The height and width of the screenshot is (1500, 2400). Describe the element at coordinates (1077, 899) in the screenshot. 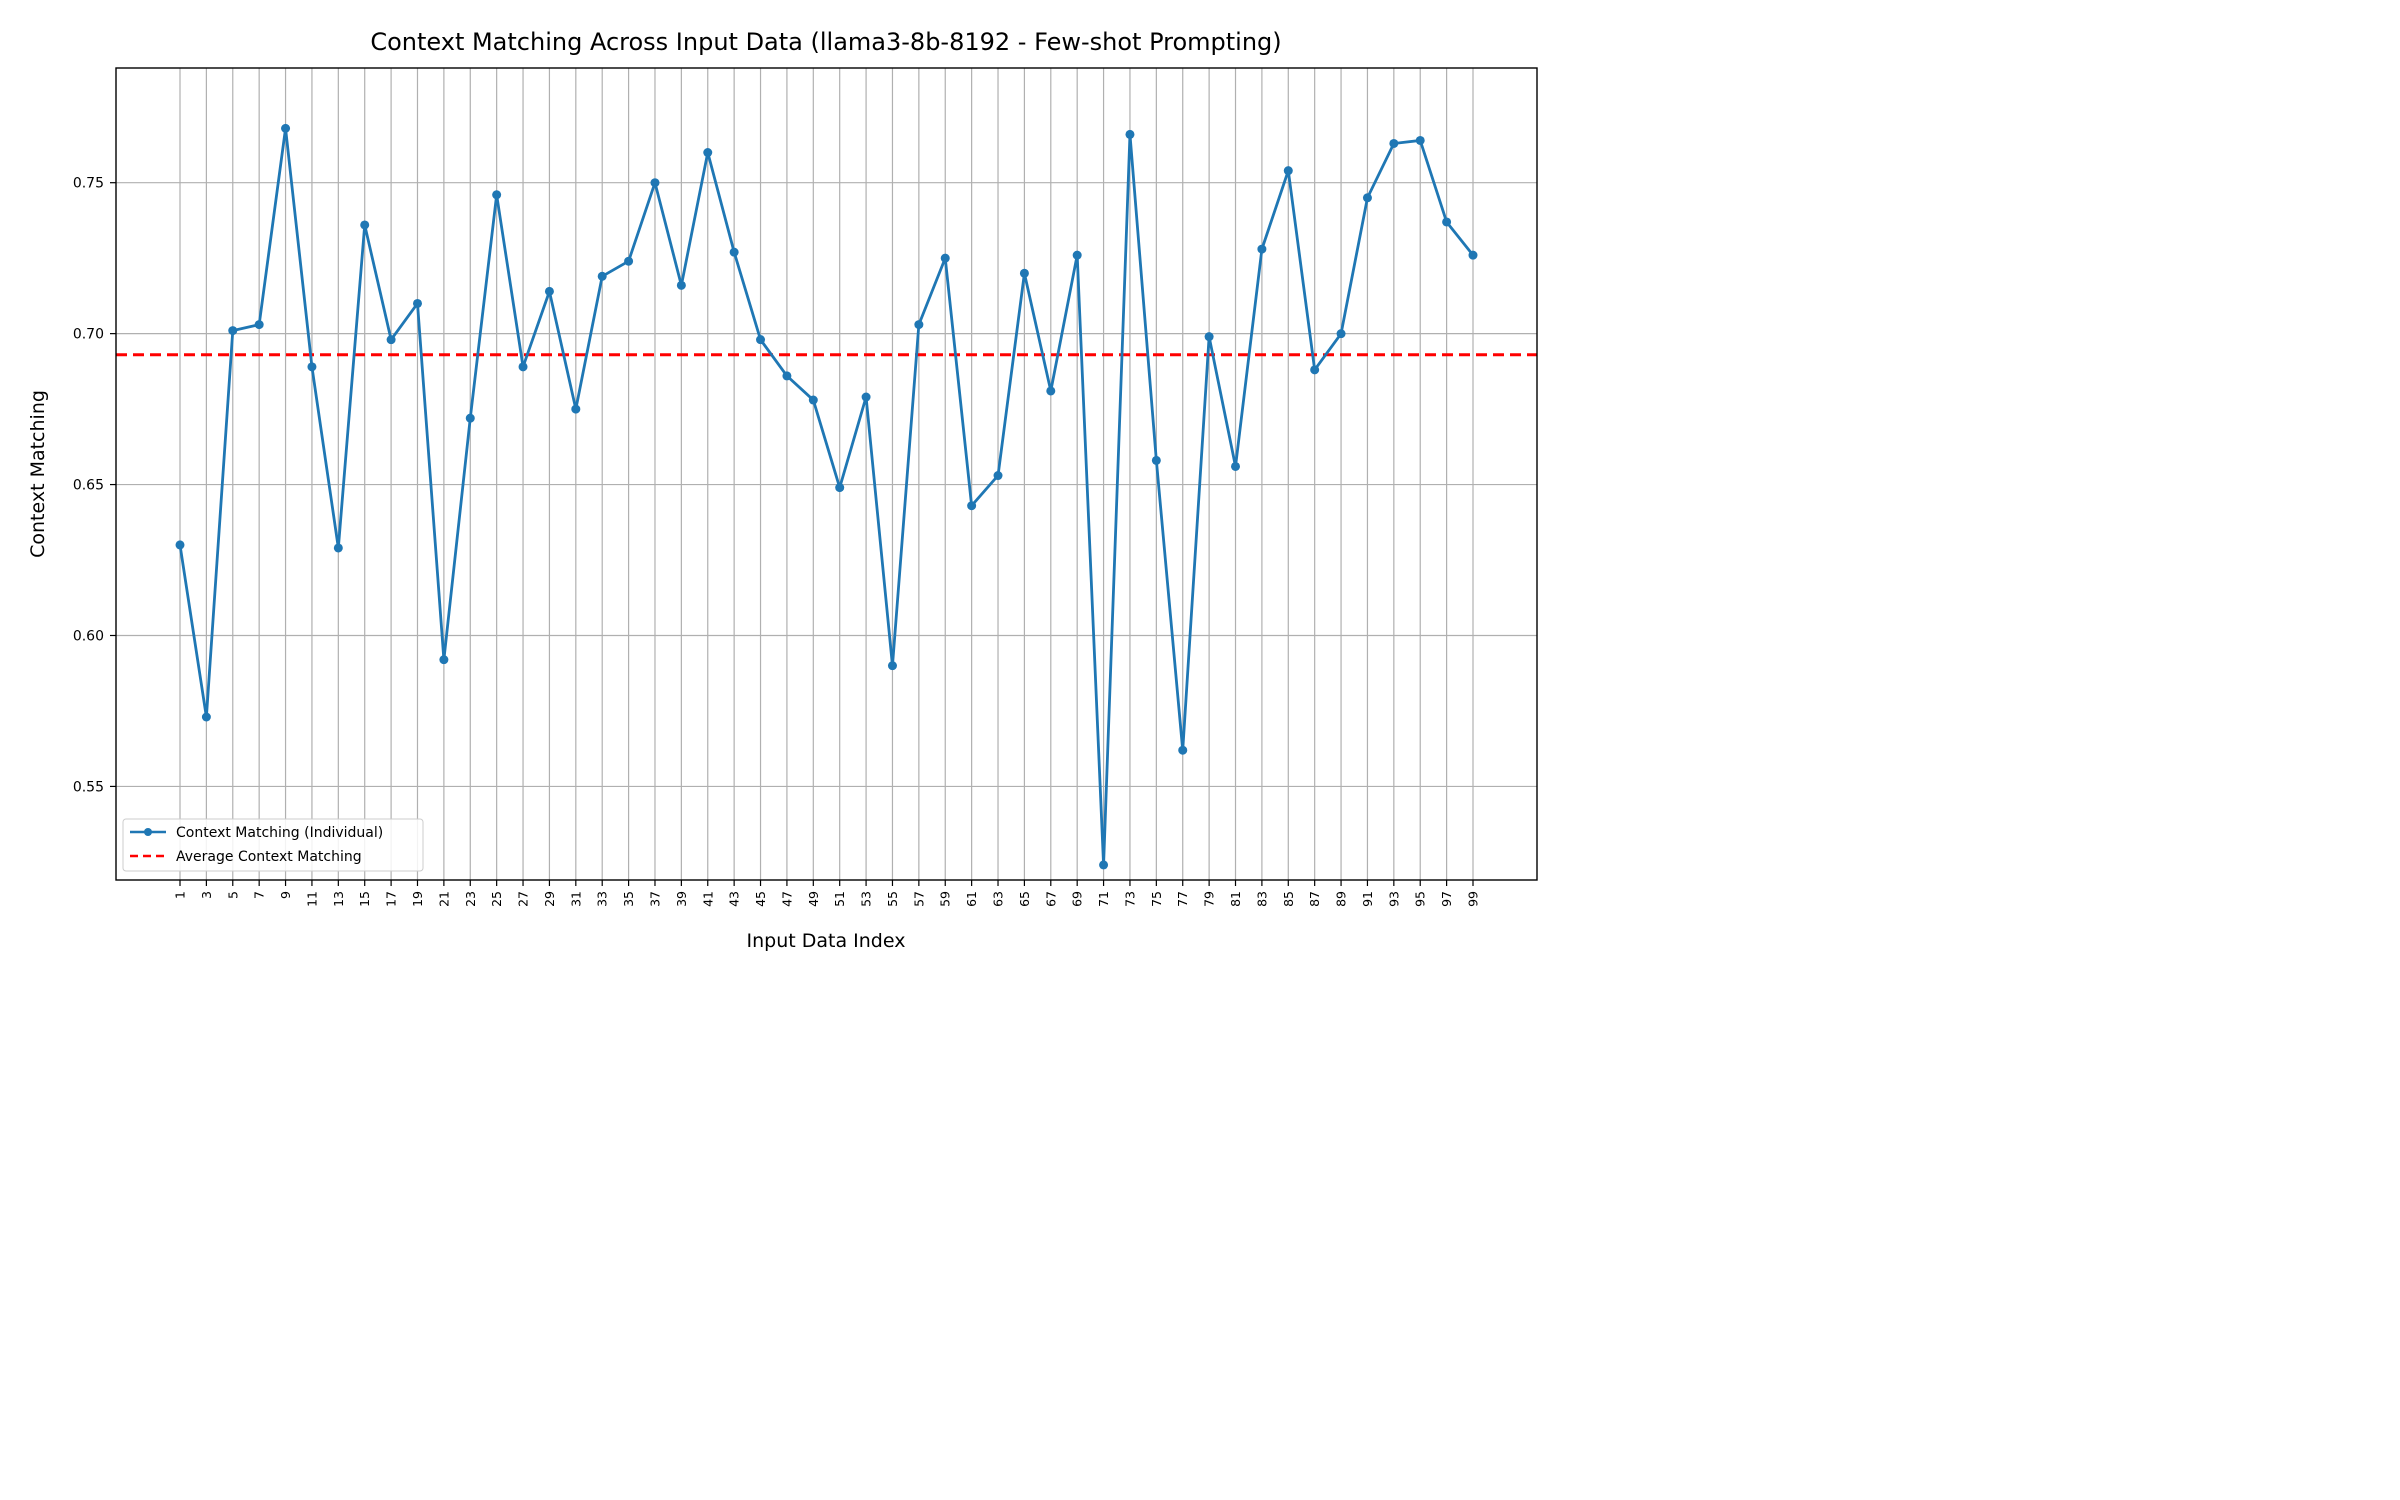

I see `x-tick-label: 69` at that location.